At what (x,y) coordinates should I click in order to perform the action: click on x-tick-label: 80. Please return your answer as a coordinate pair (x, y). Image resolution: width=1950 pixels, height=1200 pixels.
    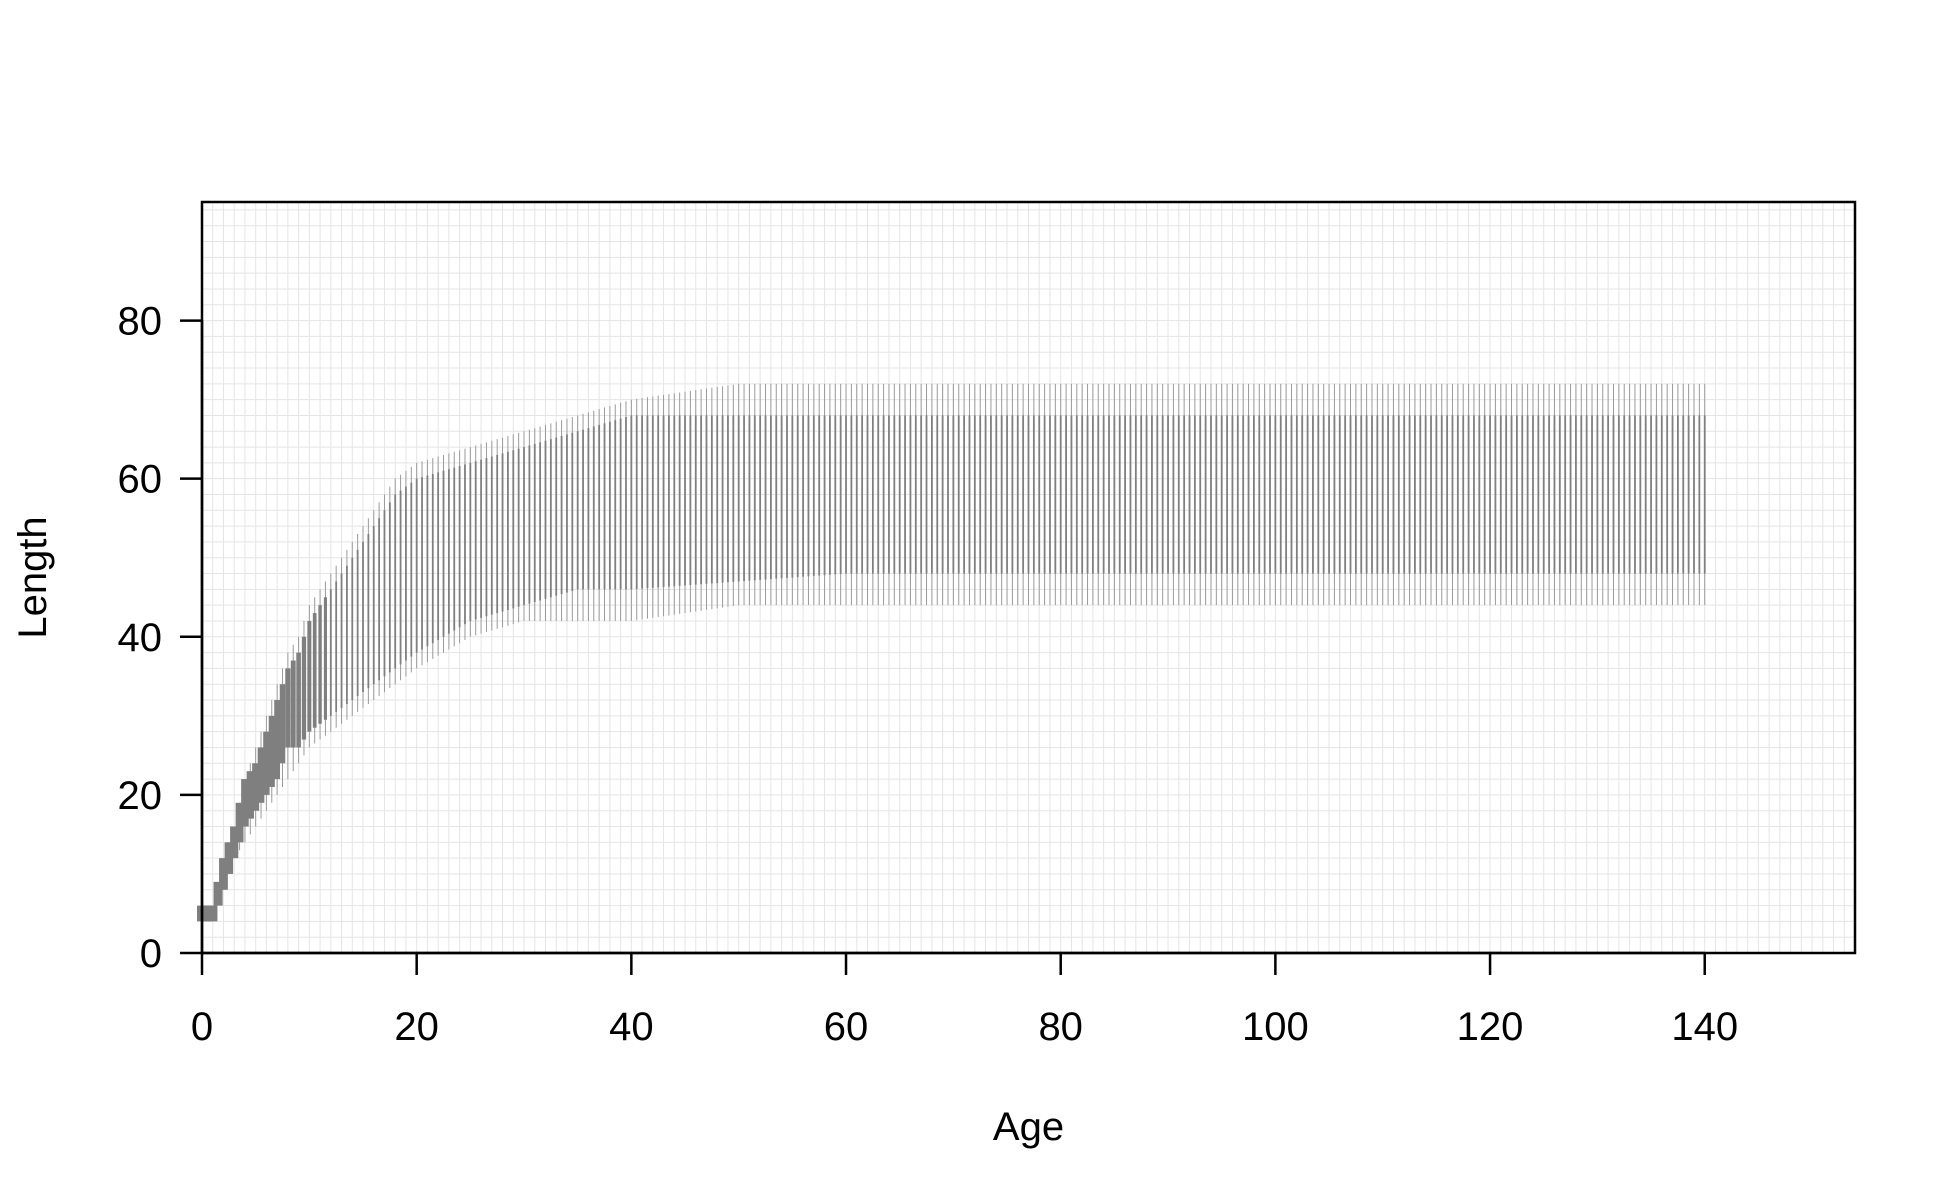
    Looking at the image, I should click on (1060, 1027).